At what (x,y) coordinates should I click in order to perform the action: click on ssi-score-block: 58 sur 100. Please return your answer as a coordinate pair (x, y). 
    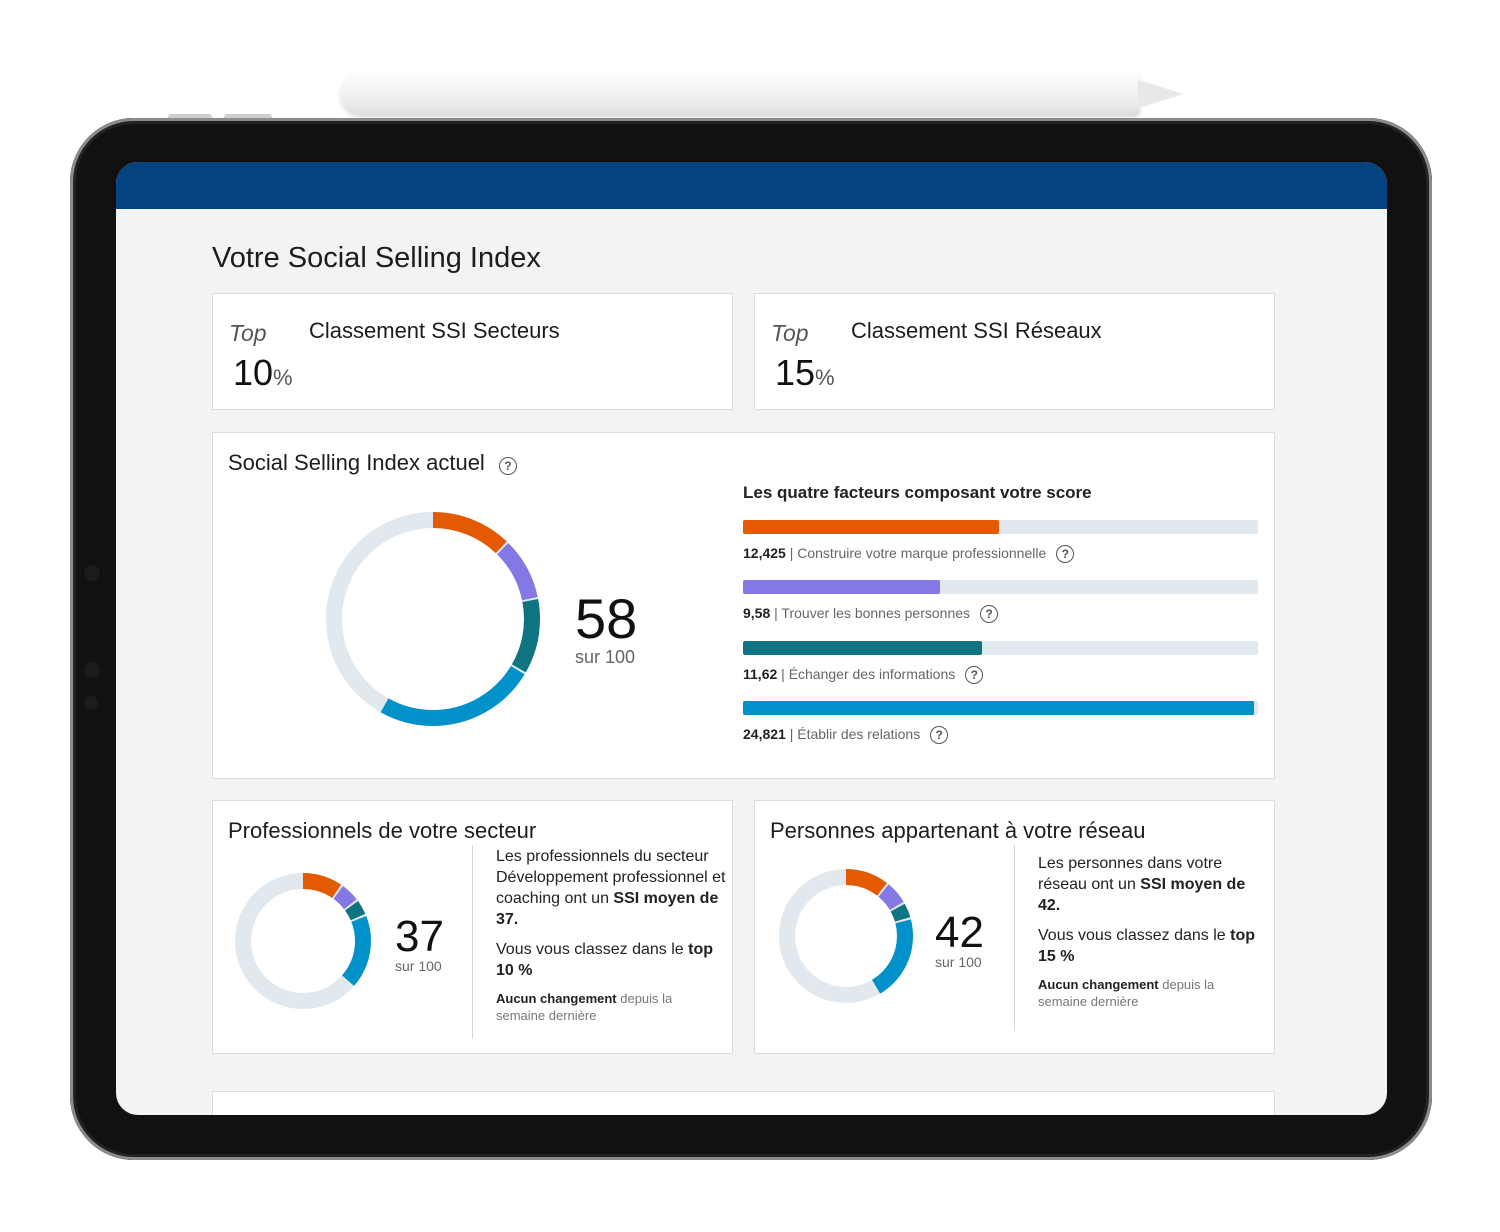
    Looking at the image, I should click on (606, 627).